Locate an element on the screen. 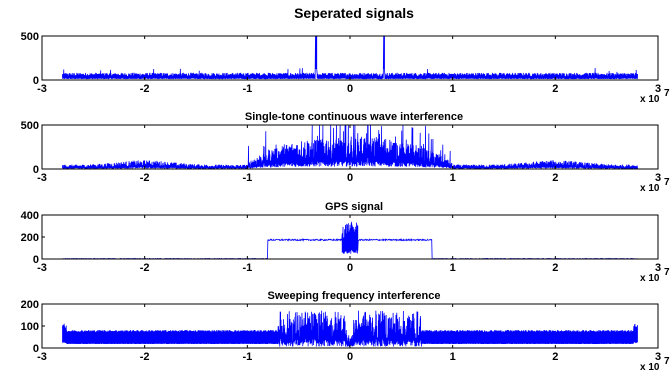 The image size is (672, 372). subplot-title: Single-tone continuous wave interference is located at coordinates (354, 117).